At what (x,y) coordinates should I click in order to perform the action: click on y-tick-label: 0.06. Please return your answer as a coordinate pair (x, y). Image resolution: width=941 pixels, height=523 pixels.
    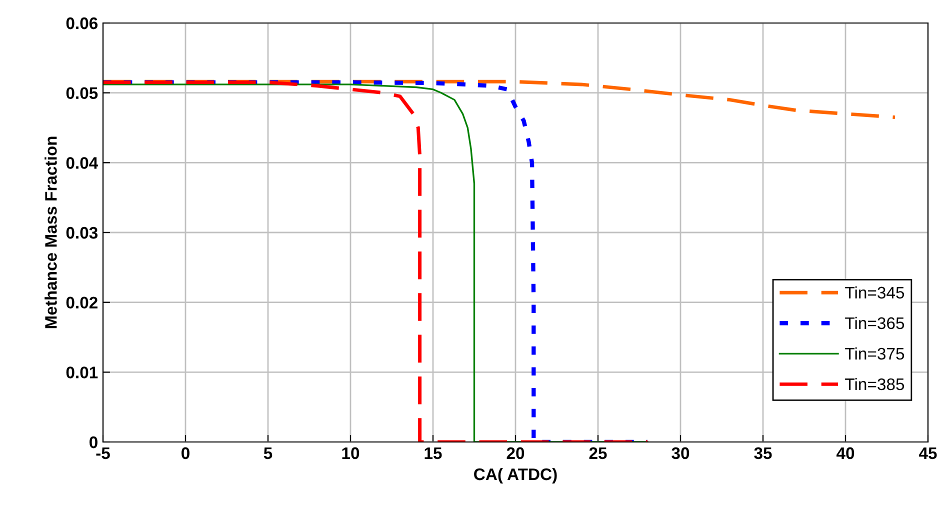
    Looking at the image, I should click on (82, 23).